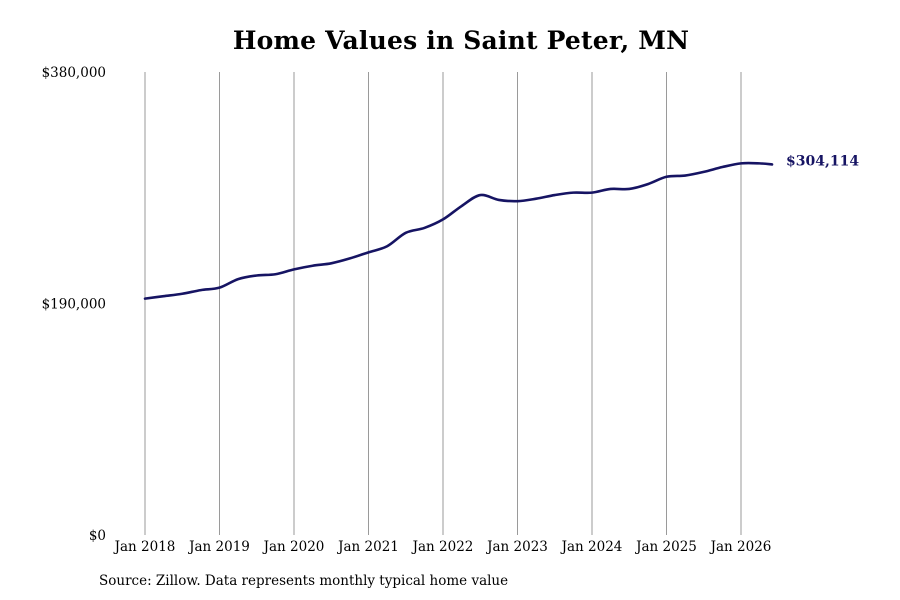  Describe the element at coordinates (461, 40) in the screenshot. I see `chart-title: Home Values in Saint Peter, MN` at that location.